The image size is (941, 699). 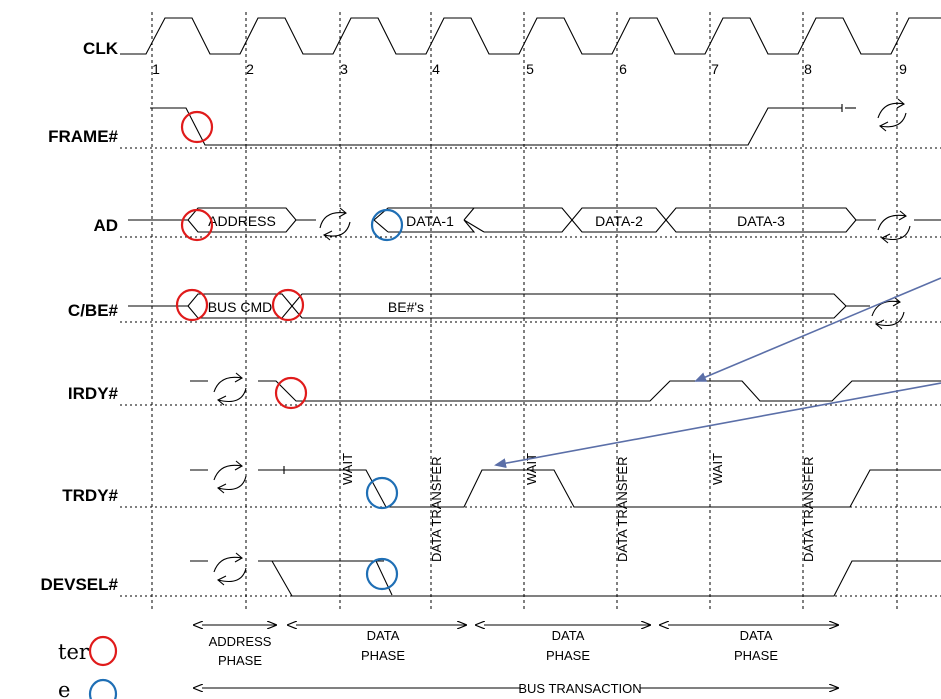 What do you see at coordinates (240, 307) in the screenshot?
I see `cbe-bus-cmd-label: BUS CMD` at bounding box center [240, 307].